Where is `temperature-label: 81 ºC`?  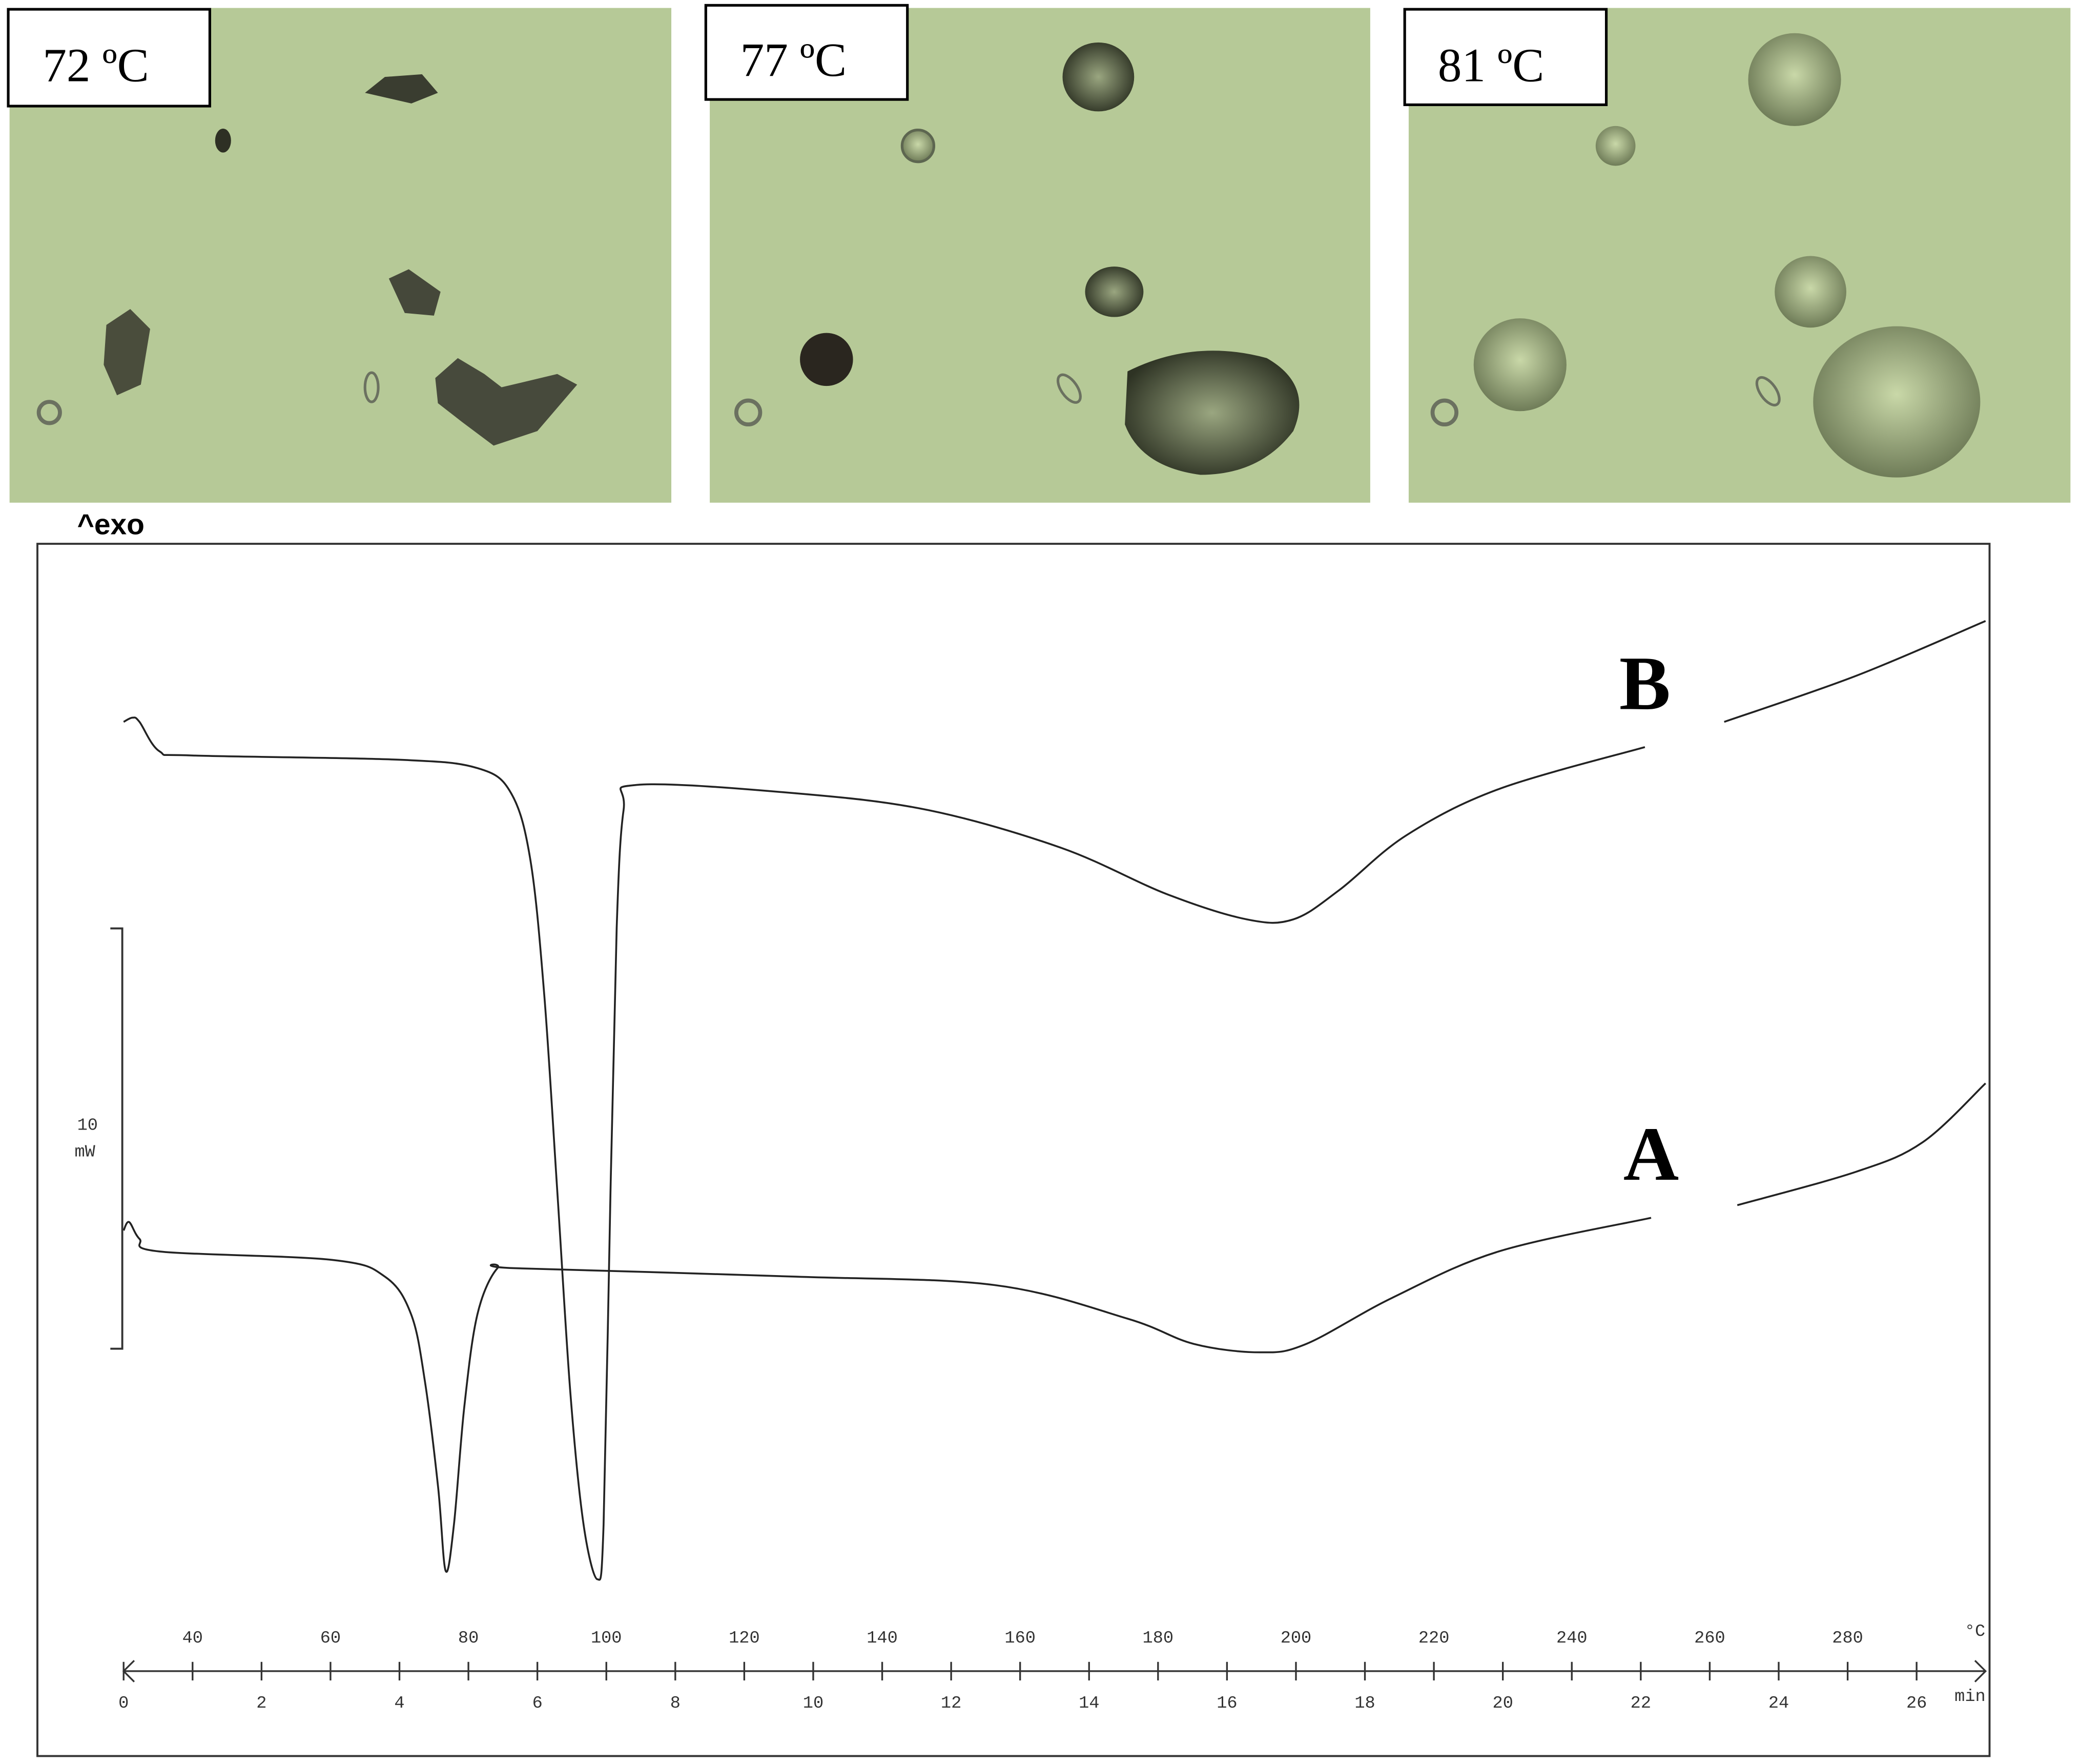 temperature-label: 81 ºC is located at coordinates (1491, 65).